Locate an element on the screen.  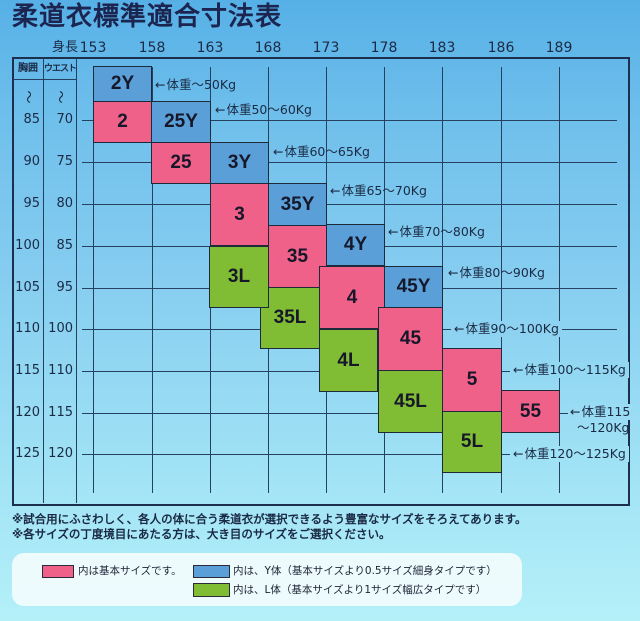
footnote: ※各サイズの丁度境目にあたる方は、大き目のサイズをご選択ください。 is located at coordinates (201, 534).